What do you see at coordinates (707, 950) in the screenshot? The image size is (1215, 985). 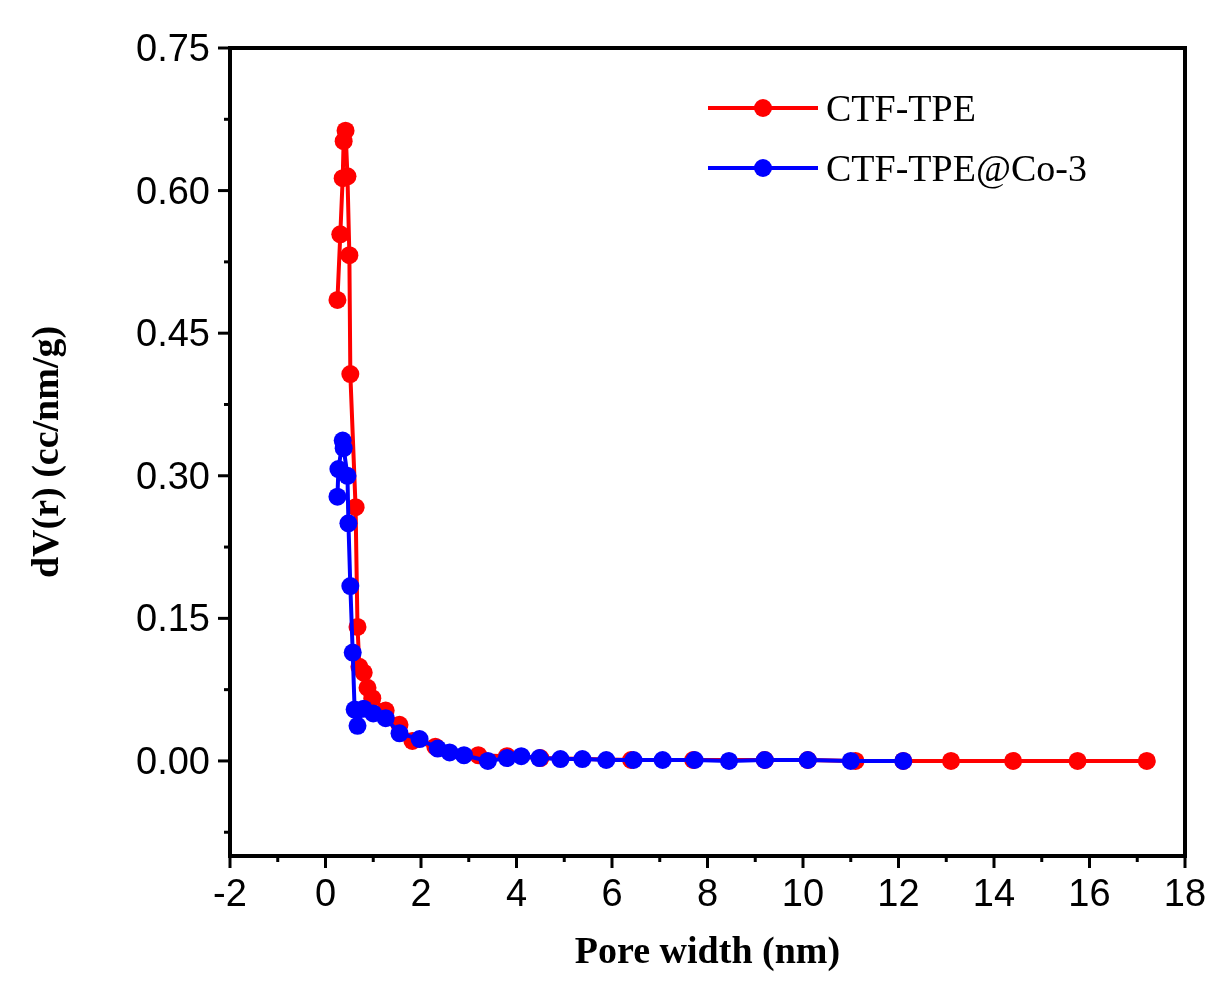 I see `x-axis-title: Pore width (nm)` at bounding box center [707, 950].